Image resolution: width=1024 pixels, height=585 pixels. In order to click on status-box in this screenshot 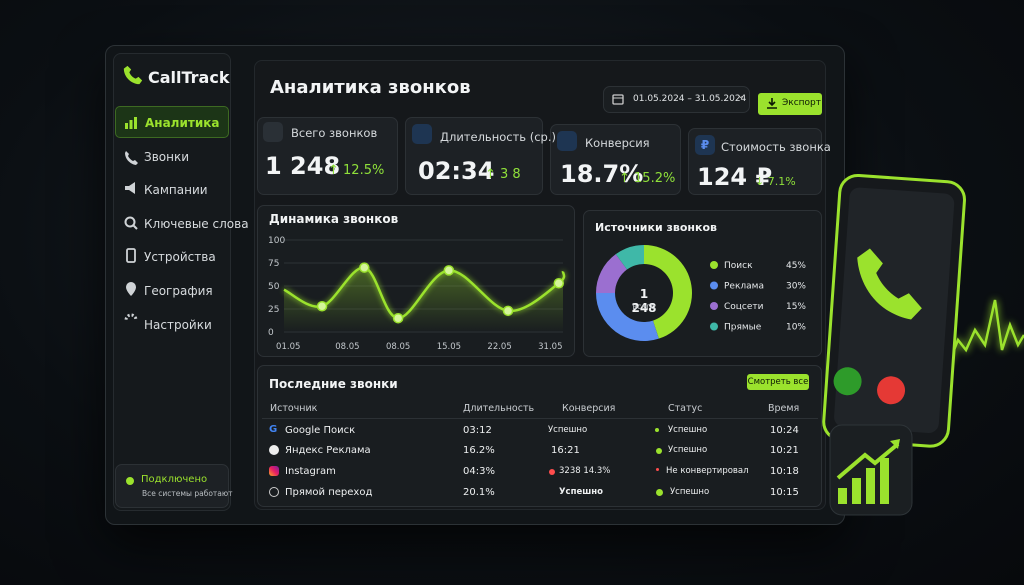, I will do `click(172, 486)`.